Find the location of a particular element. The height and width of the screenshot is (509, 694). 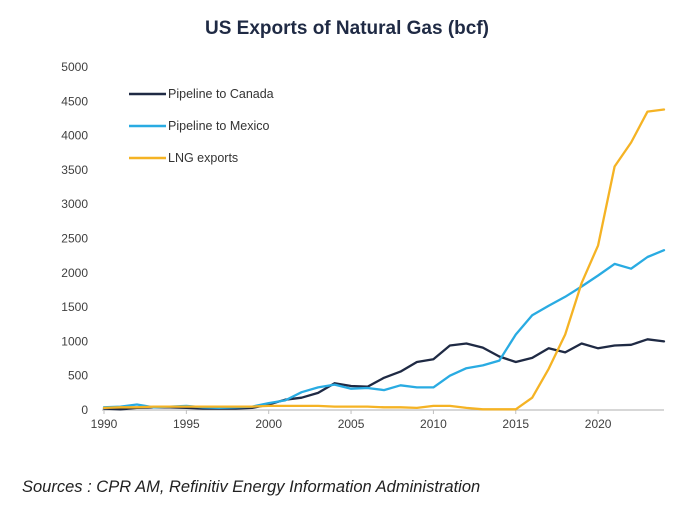

y-tick-label: 2500 is located at coordinates (74, 239).